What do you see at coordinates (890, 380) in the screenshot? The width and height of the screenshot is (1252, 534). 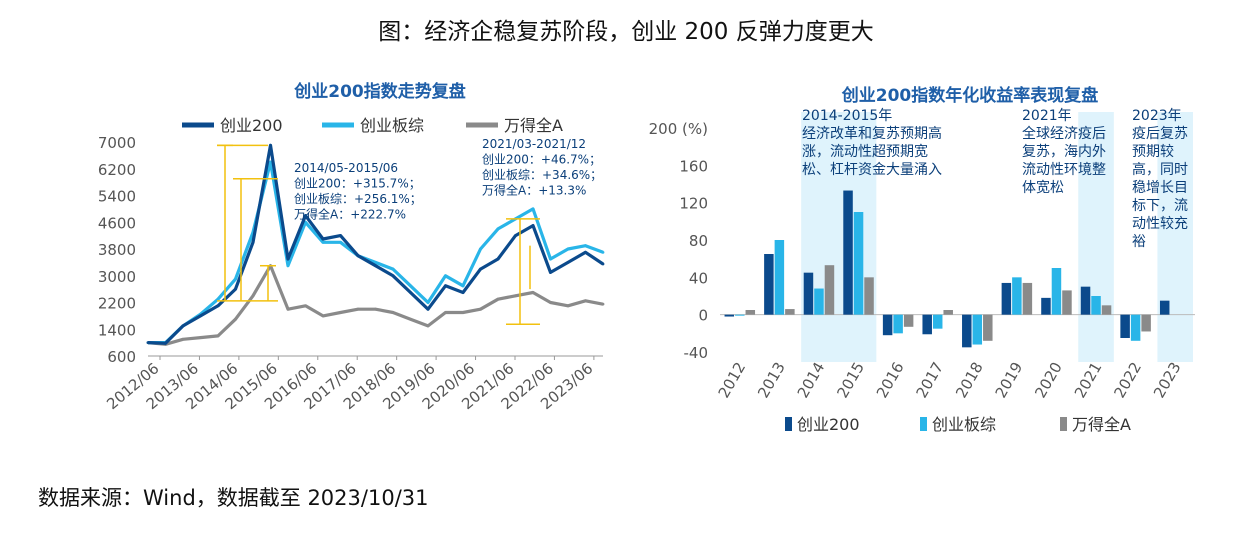 I see `x-tick-label: 2016` at bounding box center [890, 380].